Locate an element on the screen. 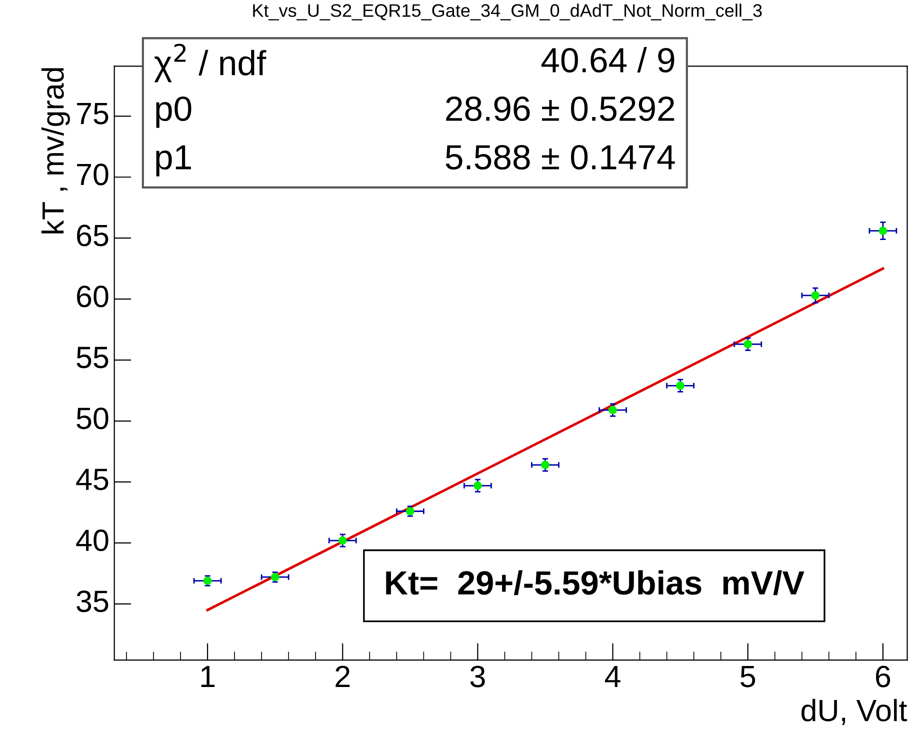 The image size is (922, 735). x-tick-label: 6 is located at coordinates (883, 677).